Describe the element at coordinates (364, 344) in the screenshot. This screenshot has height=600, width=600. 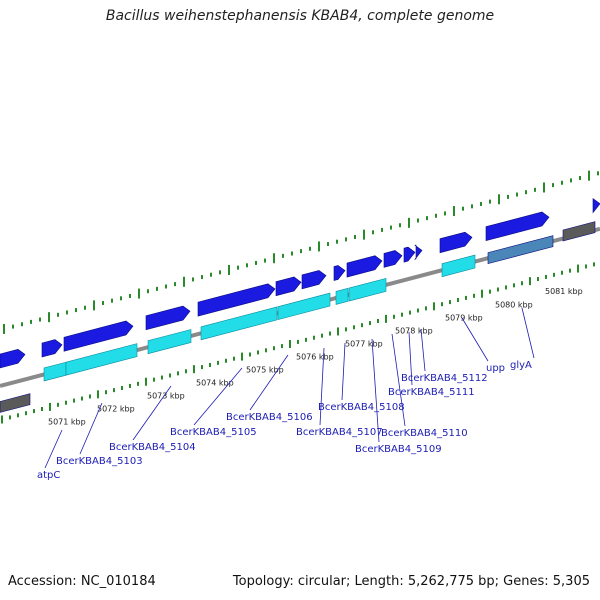
I see `kbp-tick-label: 5077 kbp` at that location.